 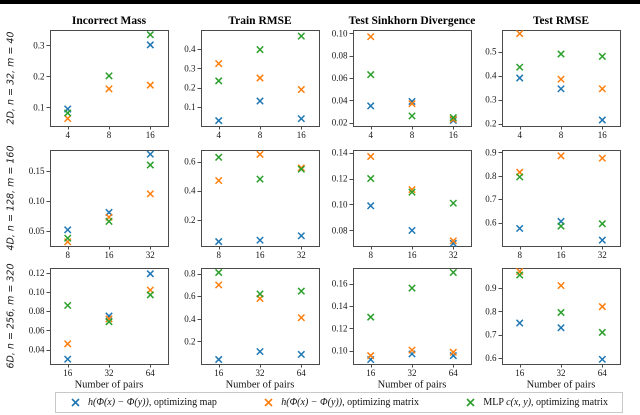 What do you see at coordinates (320, 2) in the screenshot?
I see `top-rule` at bounding box center [320, 2].